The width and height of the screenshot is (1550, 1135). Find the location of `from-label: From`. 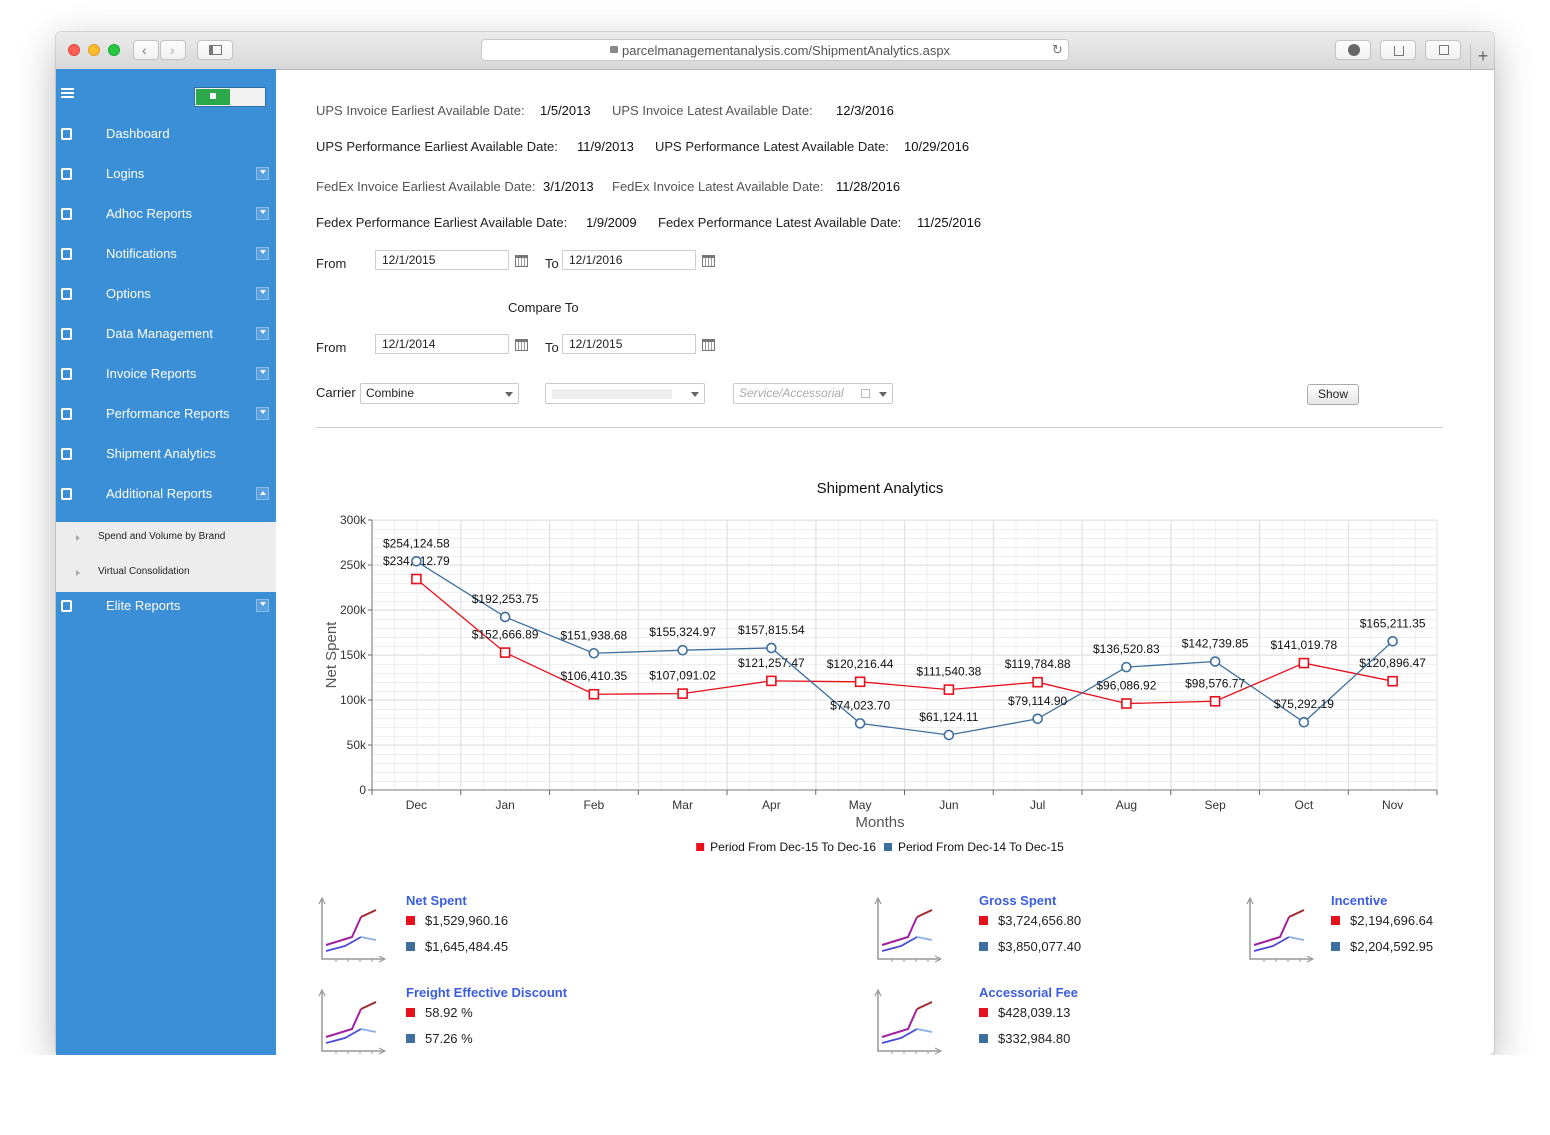

from-label: From is located at coordinates (331, 347).